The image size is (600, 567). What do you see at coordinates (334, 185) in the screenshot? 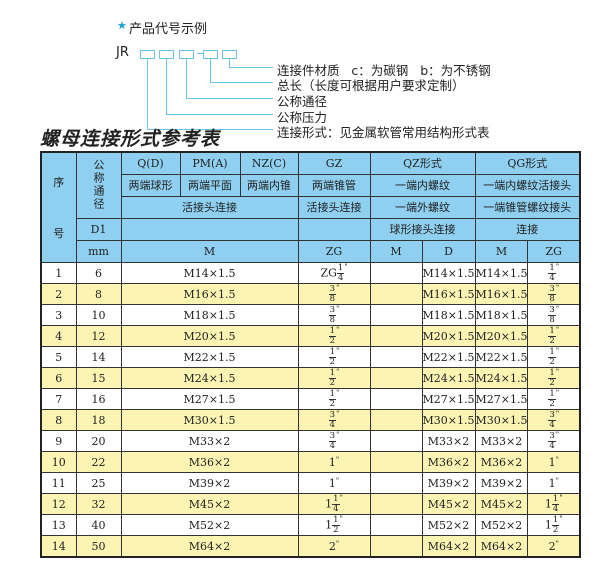
I see `header-gz-desc: 两端锥管` at bounding box center [334, 185].